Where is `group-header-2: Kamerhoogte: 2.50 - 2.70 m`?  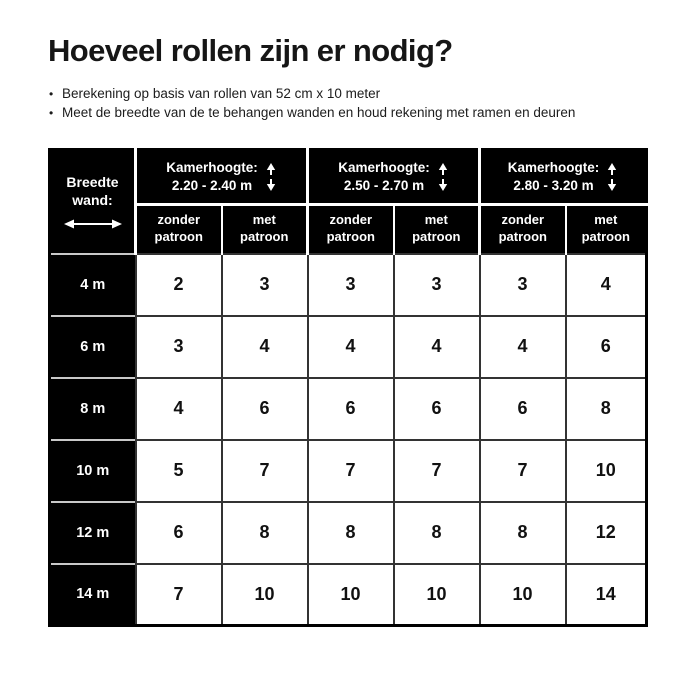
group-header-2: Kamerhoogte: 2.50 - 2.70 m is located at coordinates (393, 177).